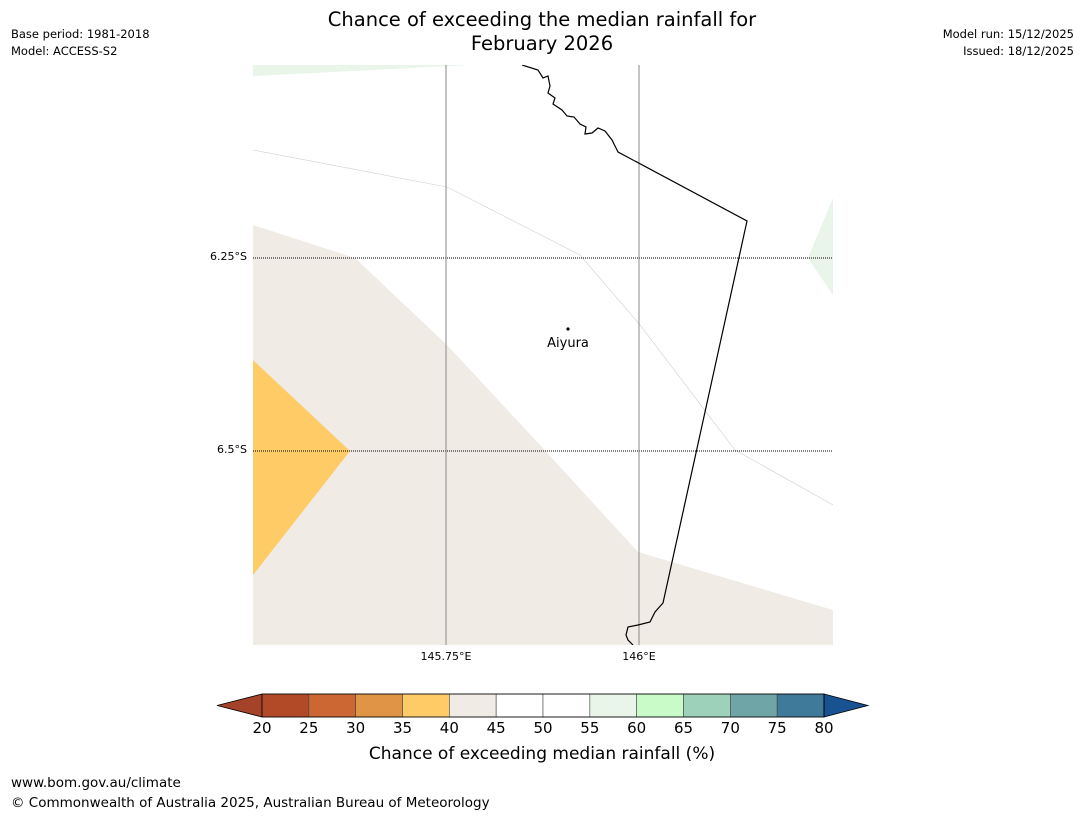 This screenshot has height=816, width=1085. What do you see at coordinates (232, 449) in the screenshot?
I see `lat-label-6-5: 6.5°S` at bounding box center [232, 449].